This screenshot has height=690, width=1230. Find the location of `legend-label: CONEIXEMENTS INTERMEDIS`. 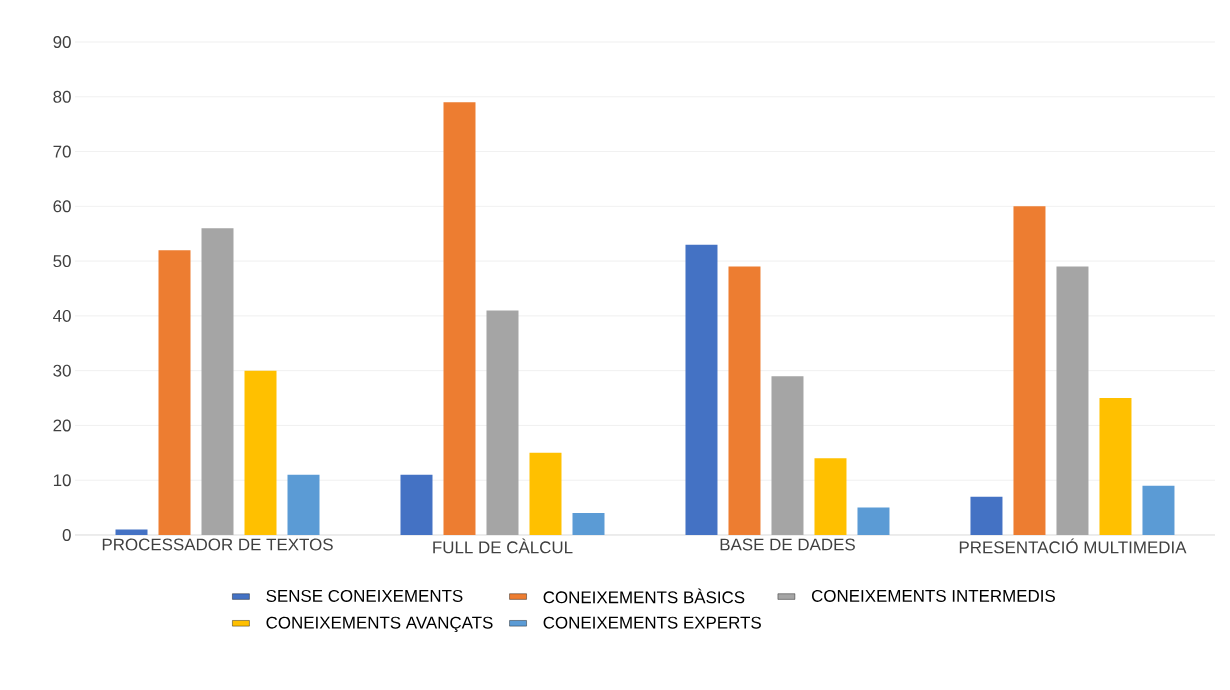

legend-label: CONEIXEMENTS INTERMEDIS is located at coordinates (933, 595).